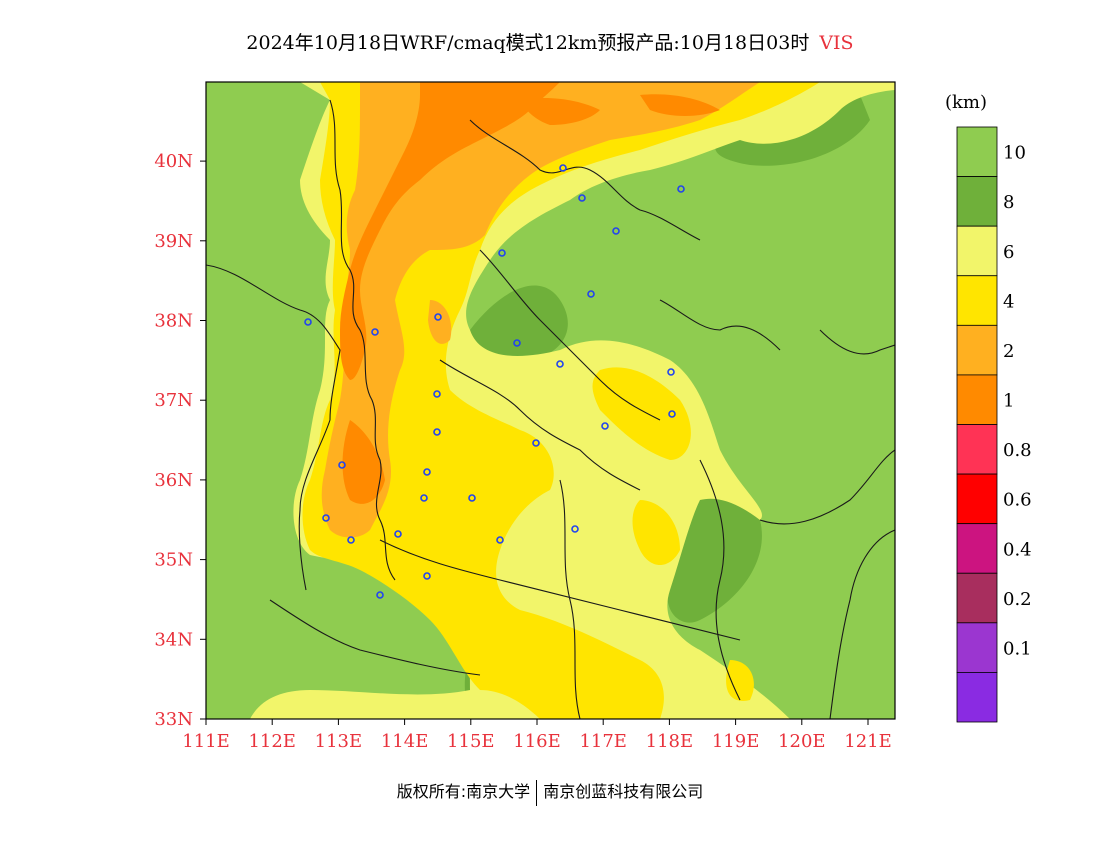 The height and width of the screenshot is (850, 1100). What do you see at coordinates (173, 321) in the screenshot?
I see `lat-tick-label: 38N` at bounding box center [173, 321].